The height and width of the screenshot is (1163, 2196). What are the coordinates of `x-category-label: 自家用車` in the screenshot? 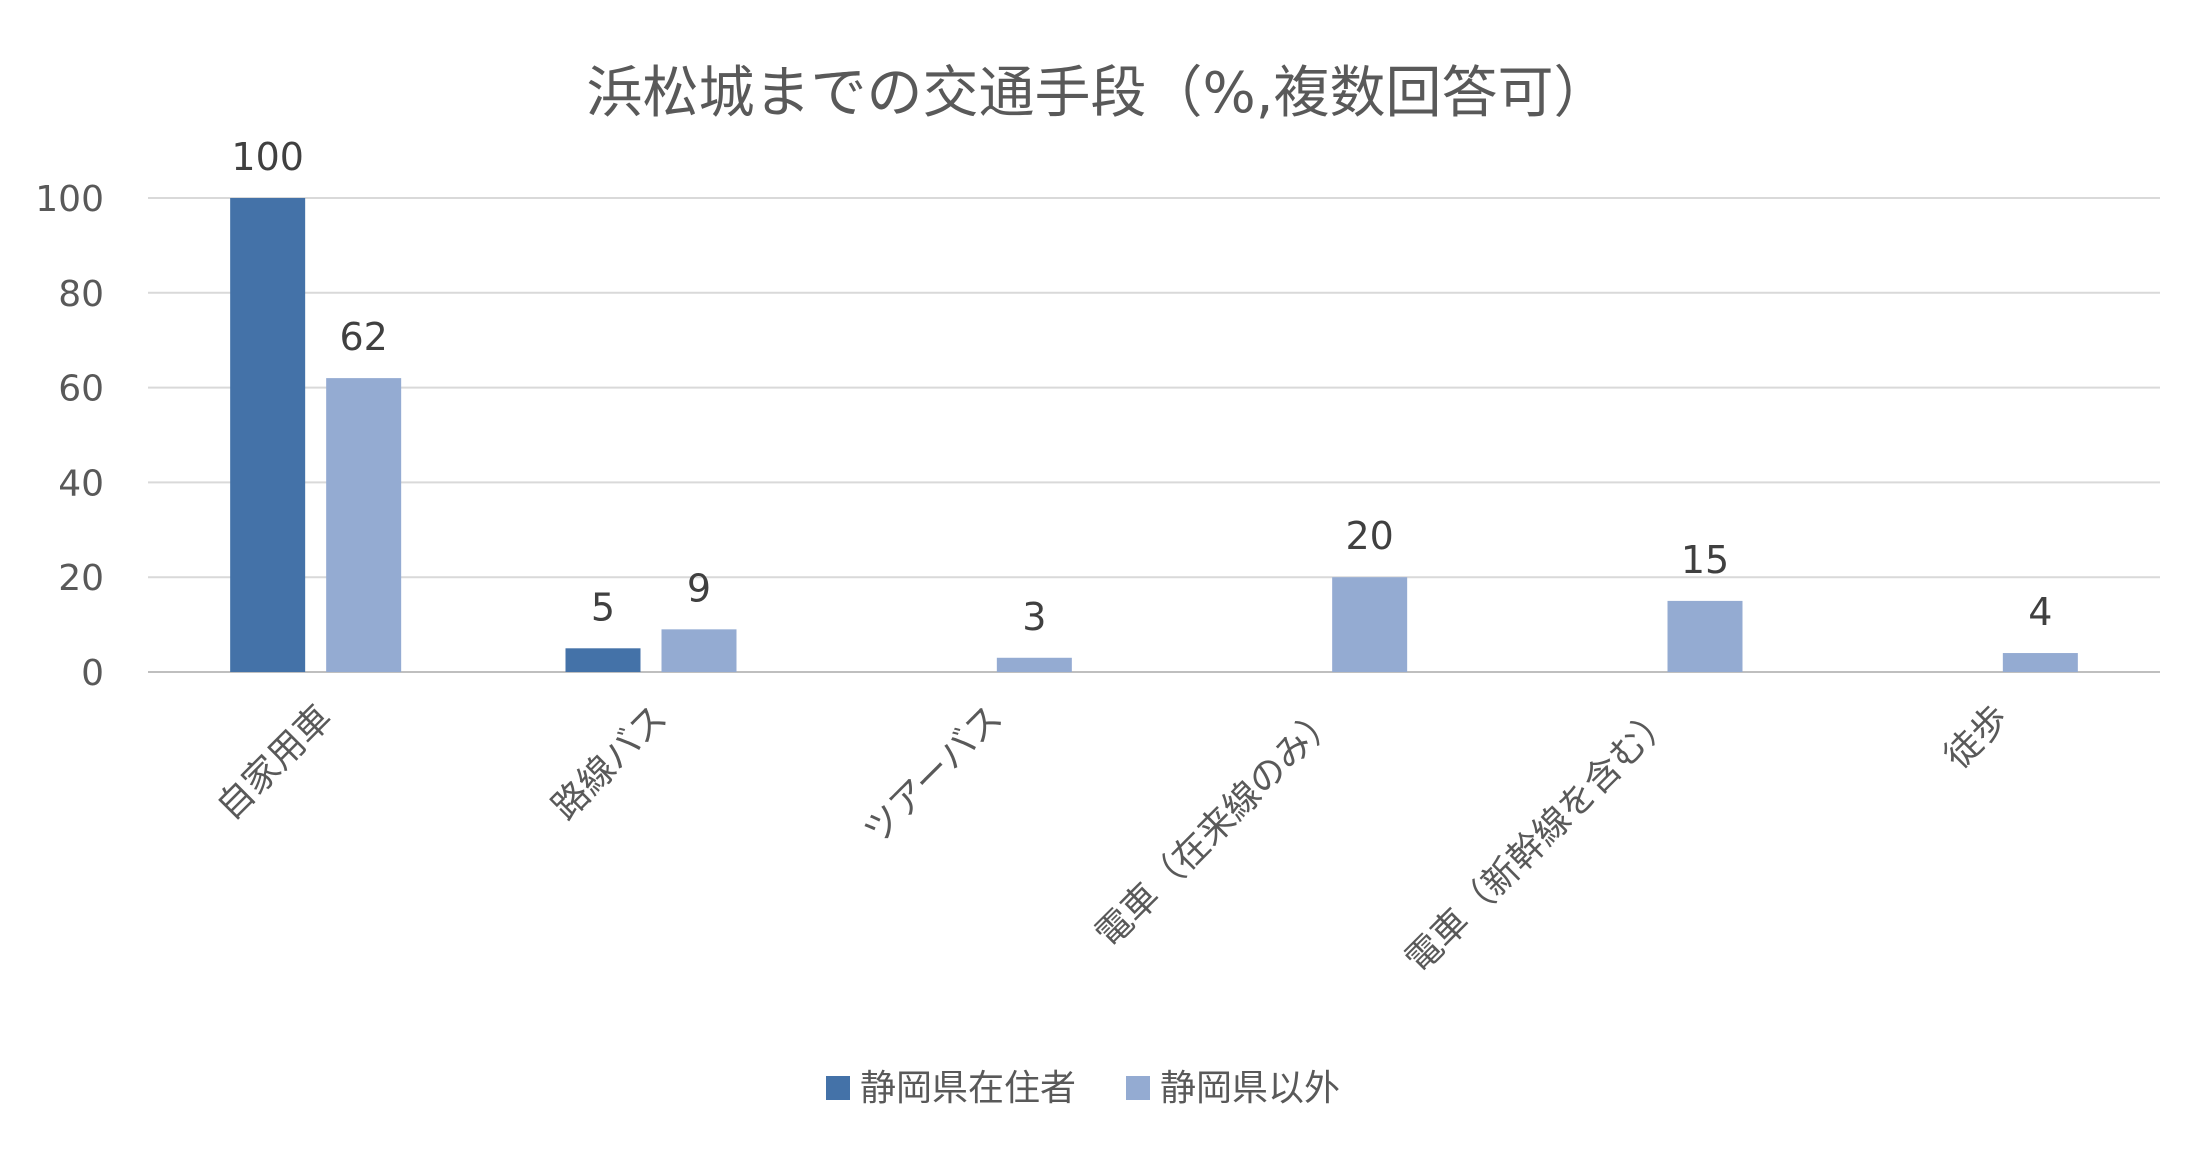 It's located at (274, 762).